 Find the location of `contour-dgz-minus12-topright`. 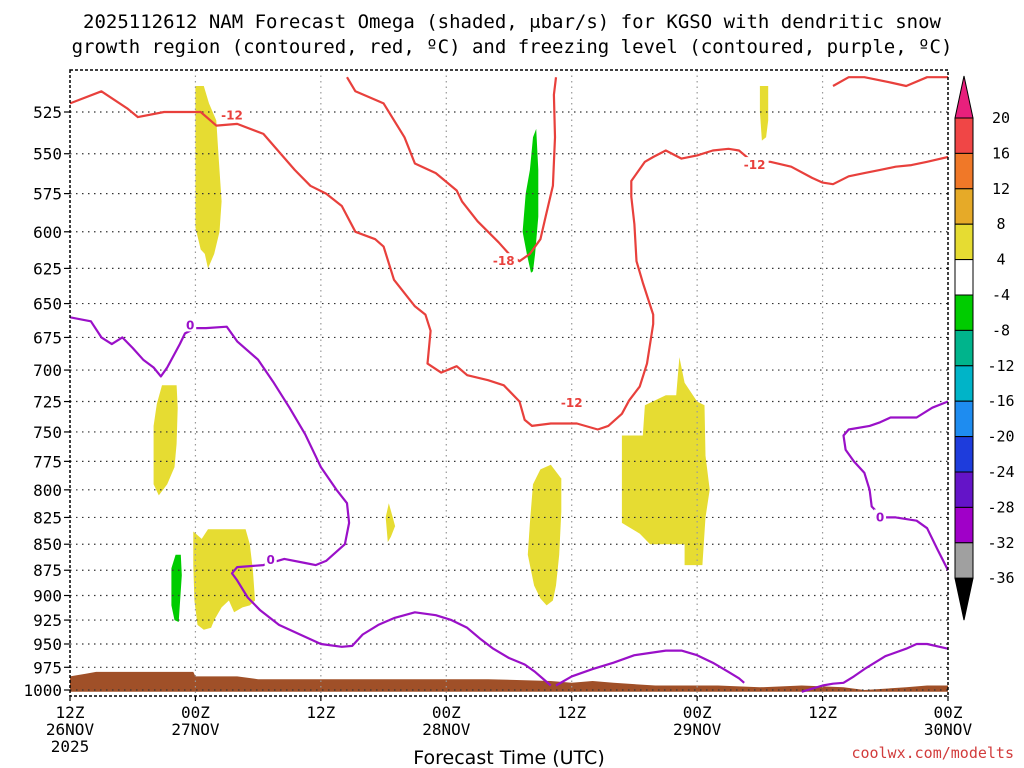

contour-dgz-minus12-topright is located at coordinates (890, 82).